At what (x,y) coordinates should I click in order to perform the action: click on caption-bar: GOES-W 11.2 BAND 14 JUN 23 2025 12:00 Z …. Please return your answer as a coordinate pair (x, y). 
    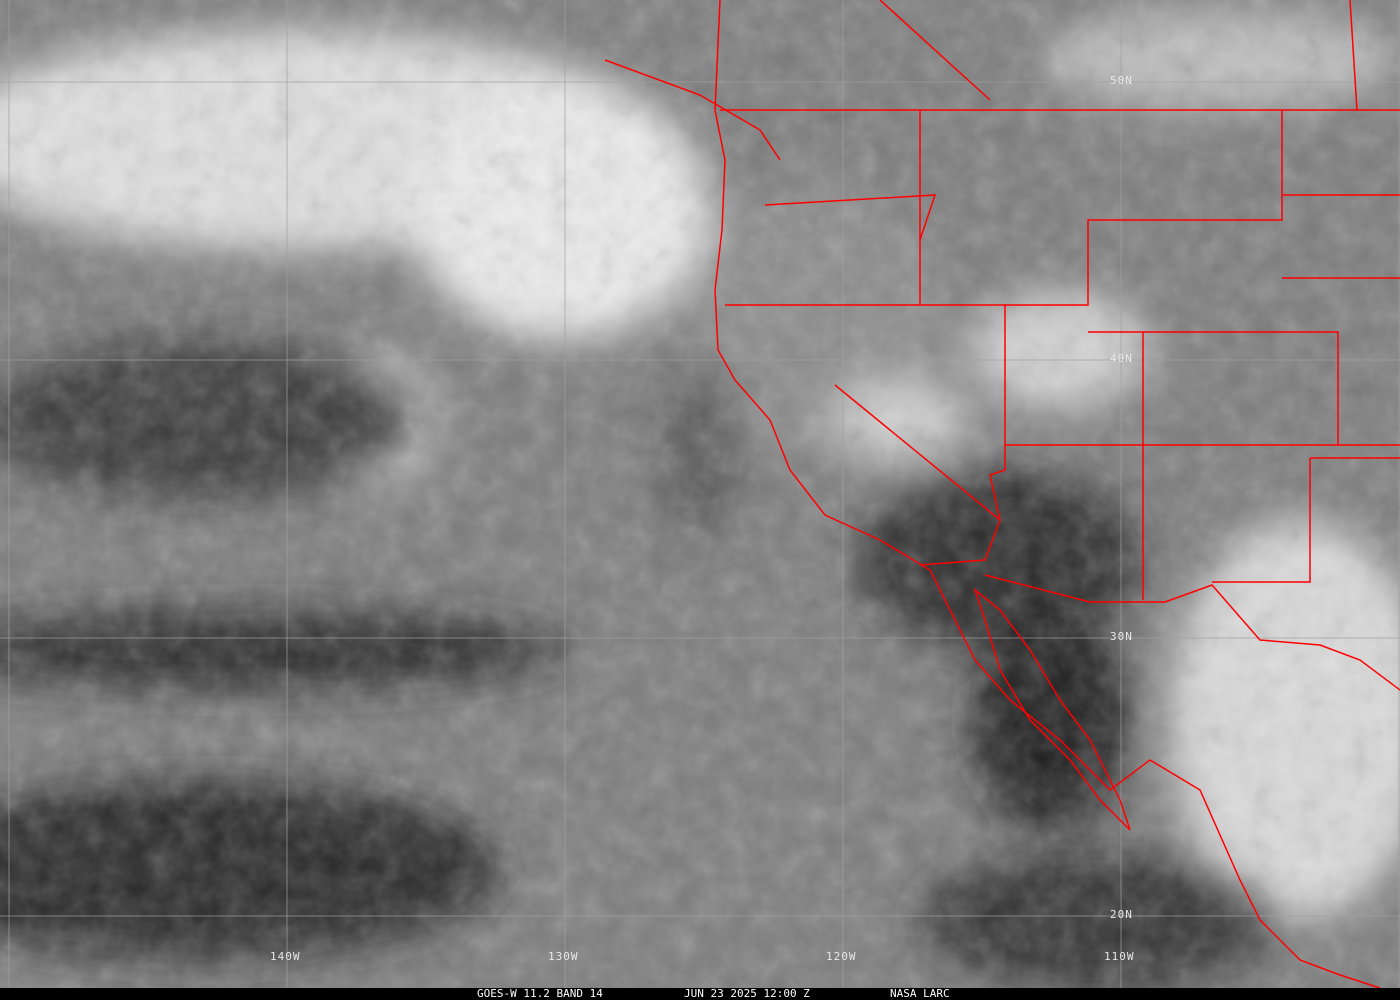
    Looking at the image, I should click on (700, 994).